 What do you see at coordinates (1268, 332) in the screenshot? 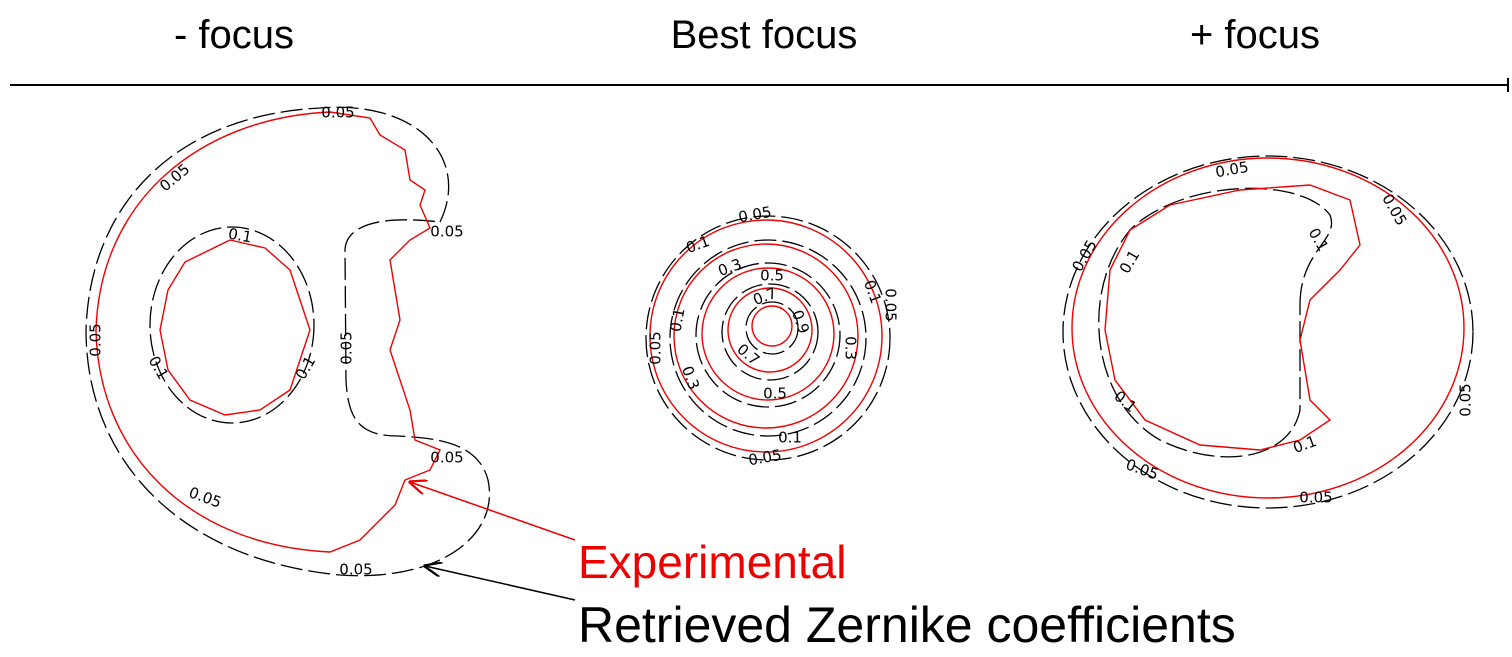
I see `panel-plus` at bounding box center [1268, 332].